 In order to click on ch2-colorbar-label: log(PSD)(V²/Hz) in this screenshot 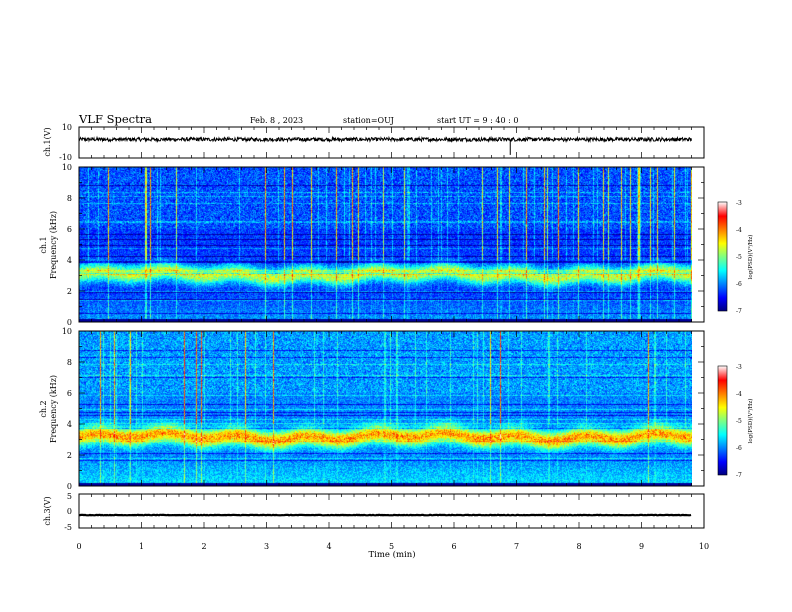, I will do `click(750, 421)`.